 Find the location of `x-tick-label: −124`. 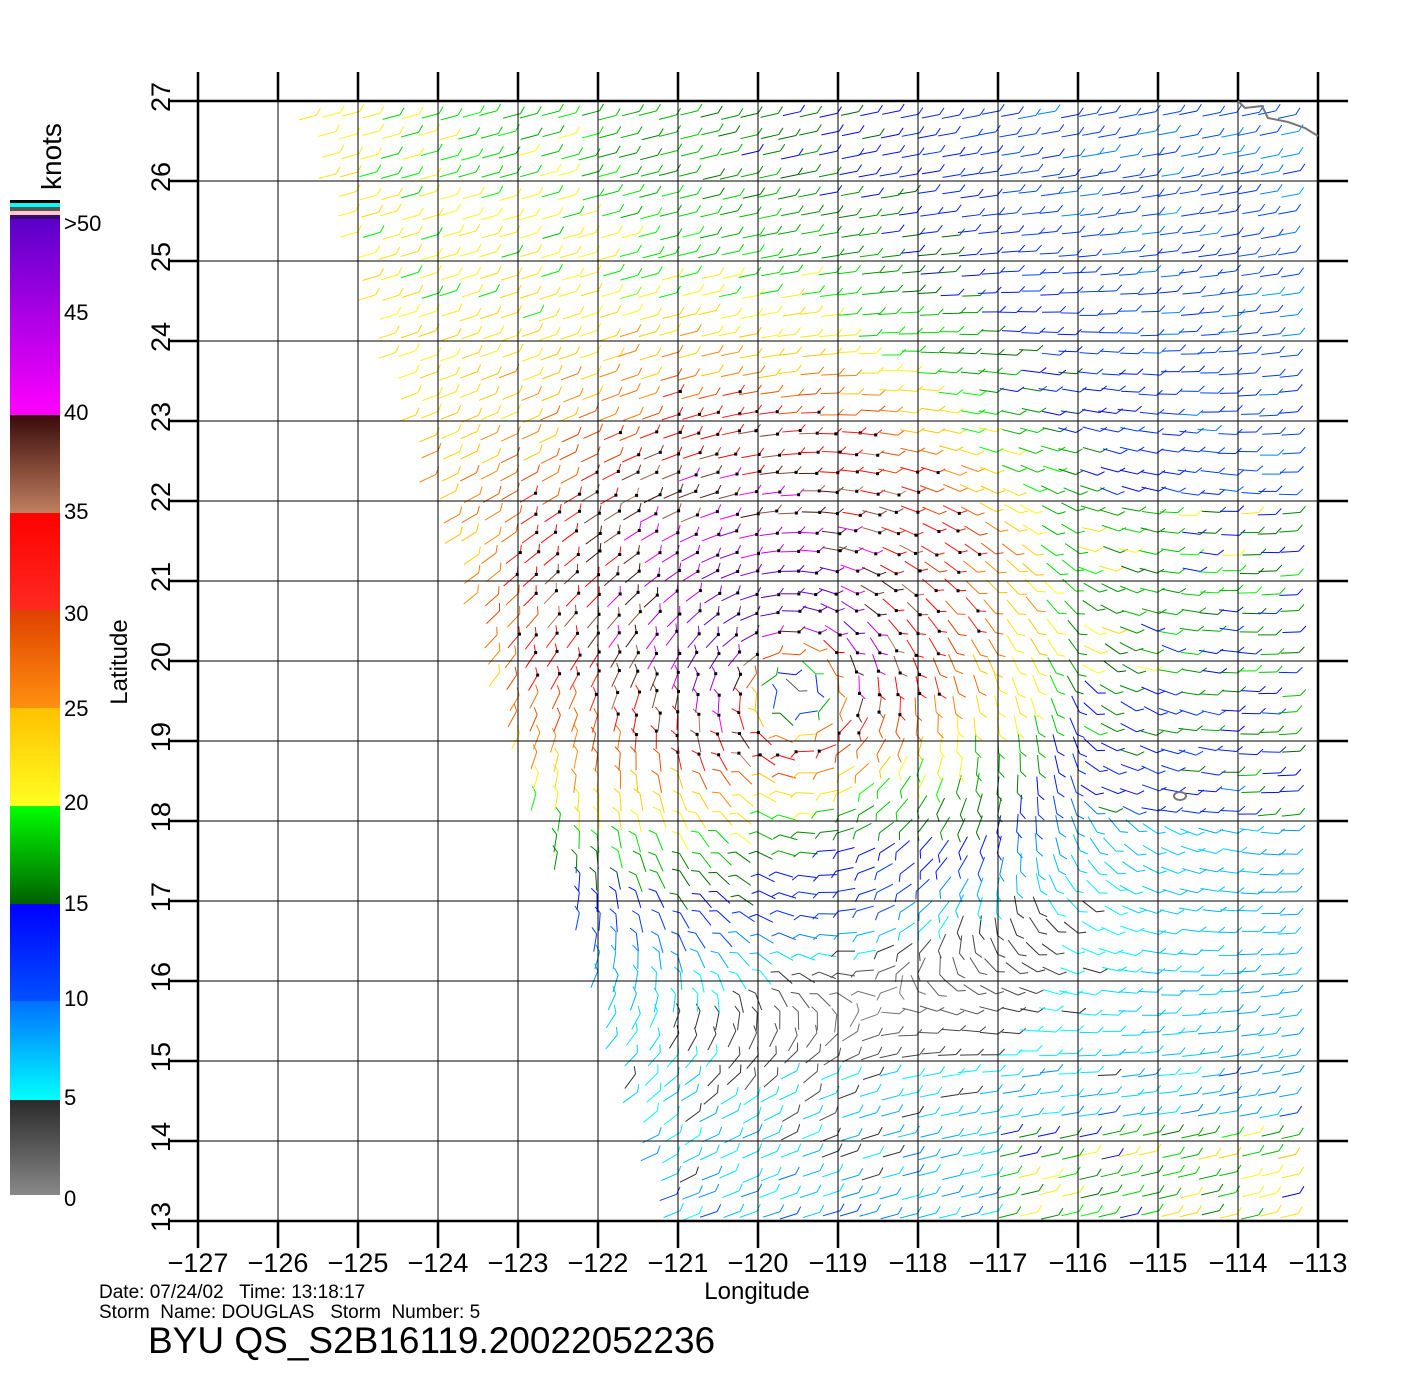

x-tick-label: −124 is located at coordinates (438, 1263).